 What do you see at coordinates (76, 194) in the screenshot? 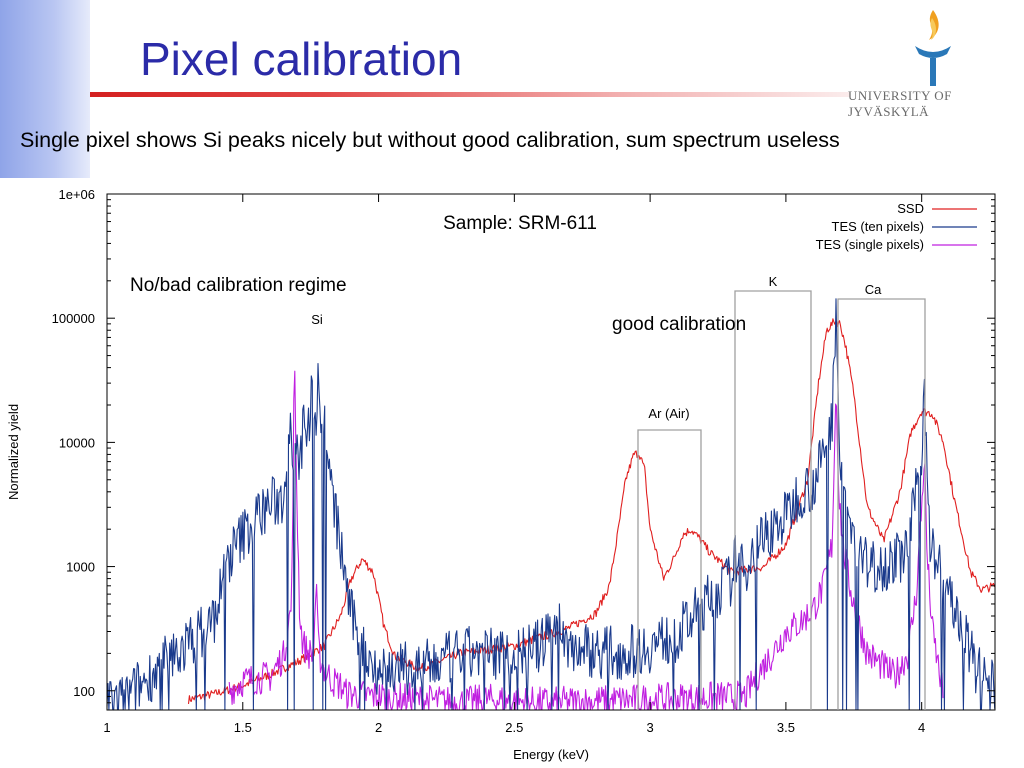
I see `y-tick-label: 1e+06` at bounding box center [76, 194].